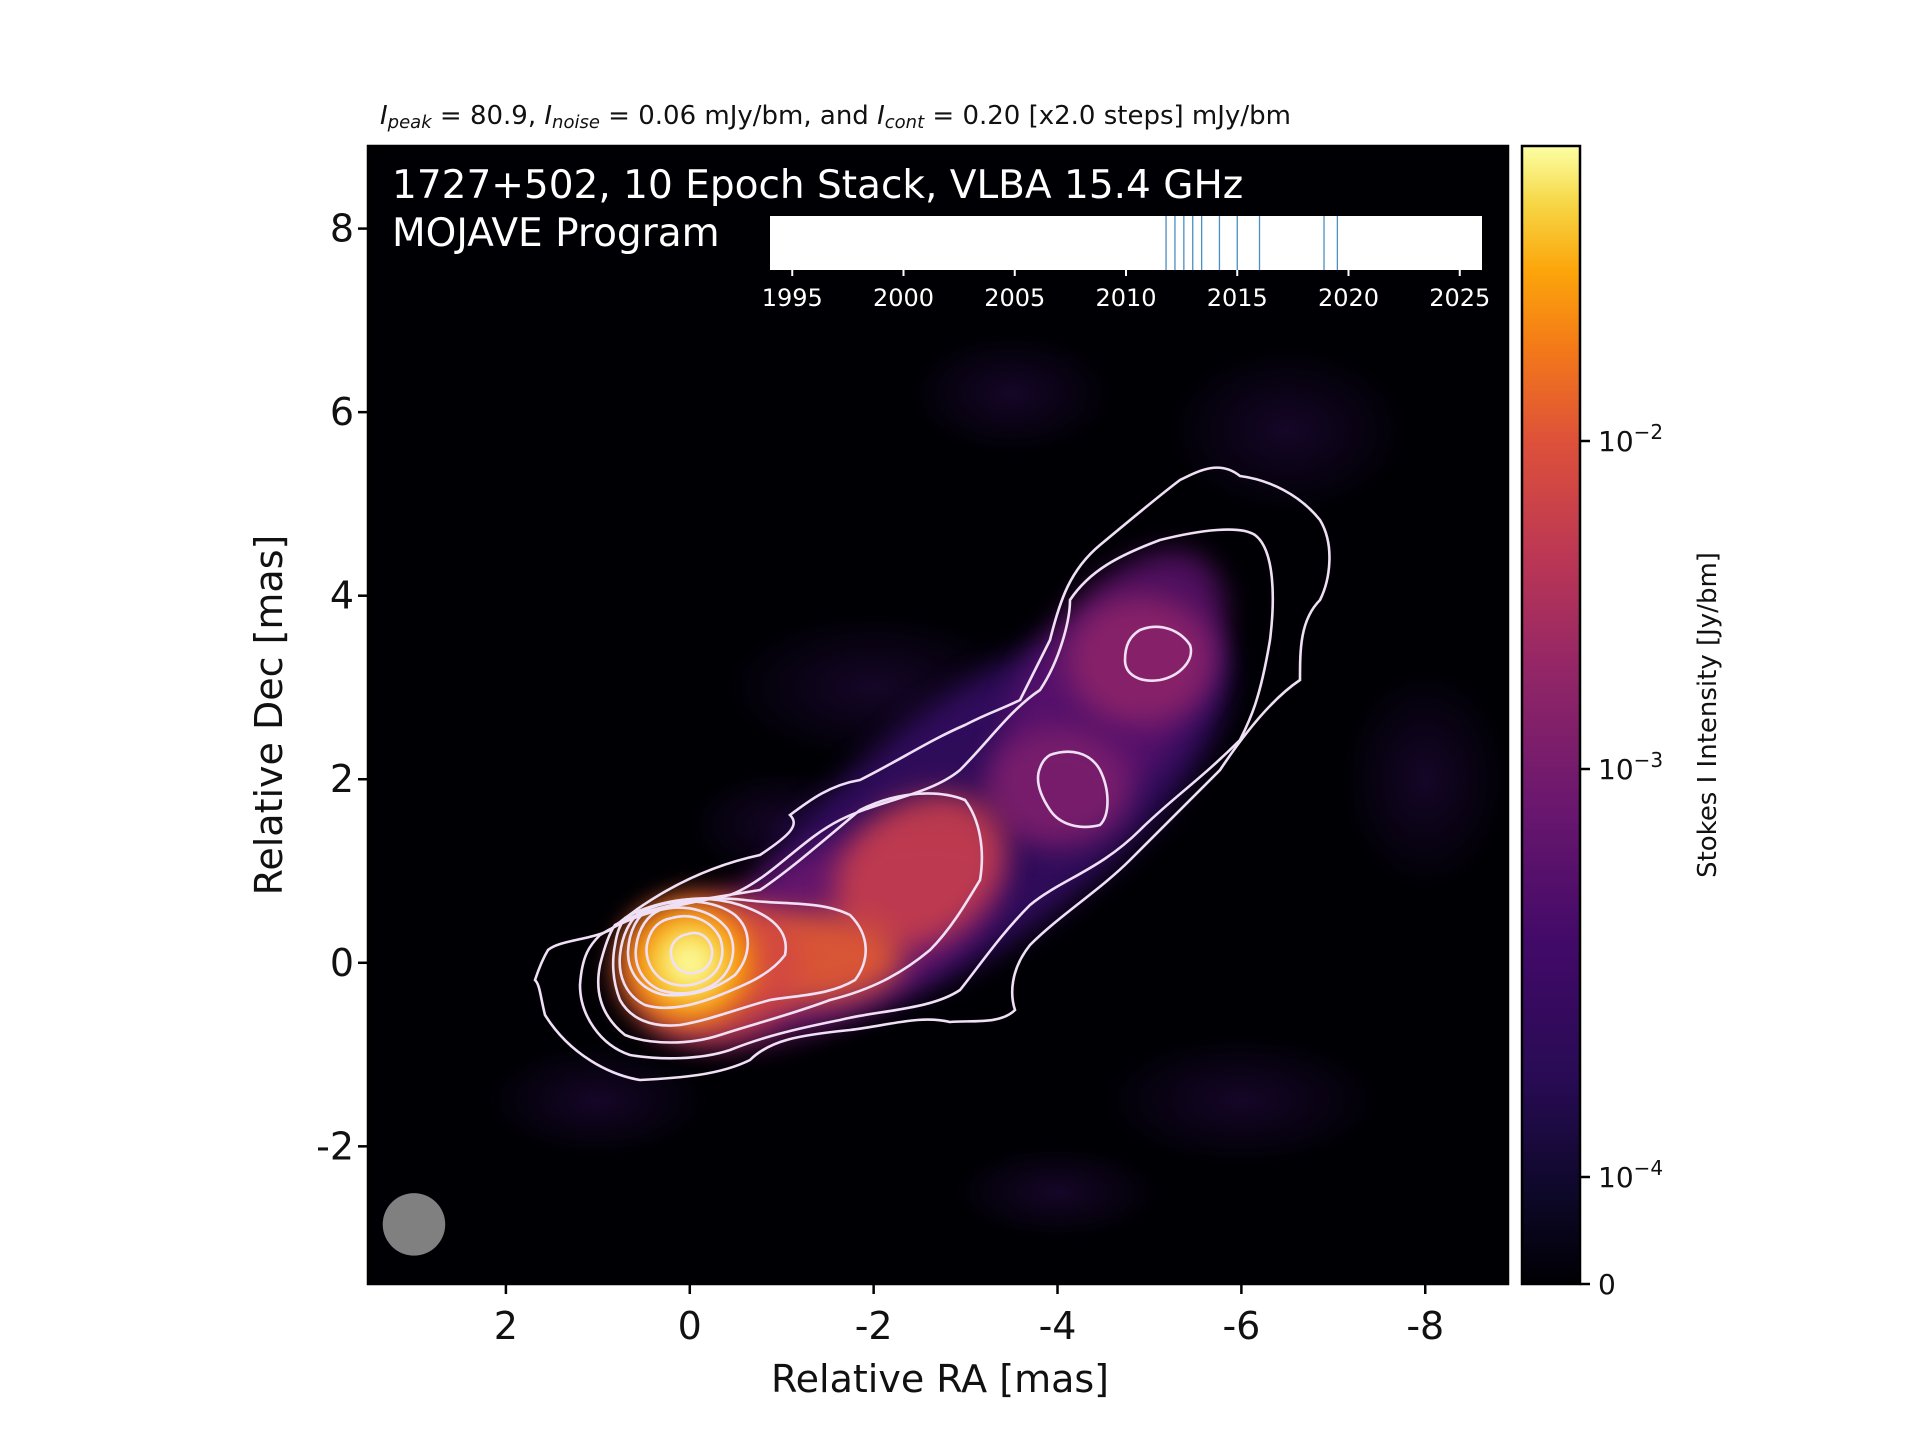  What do you see at coordinates (1630, 439) in the screenshot?
I see `colorbar-tick-label: 10⁻²` at bounding box center [1630, 439].